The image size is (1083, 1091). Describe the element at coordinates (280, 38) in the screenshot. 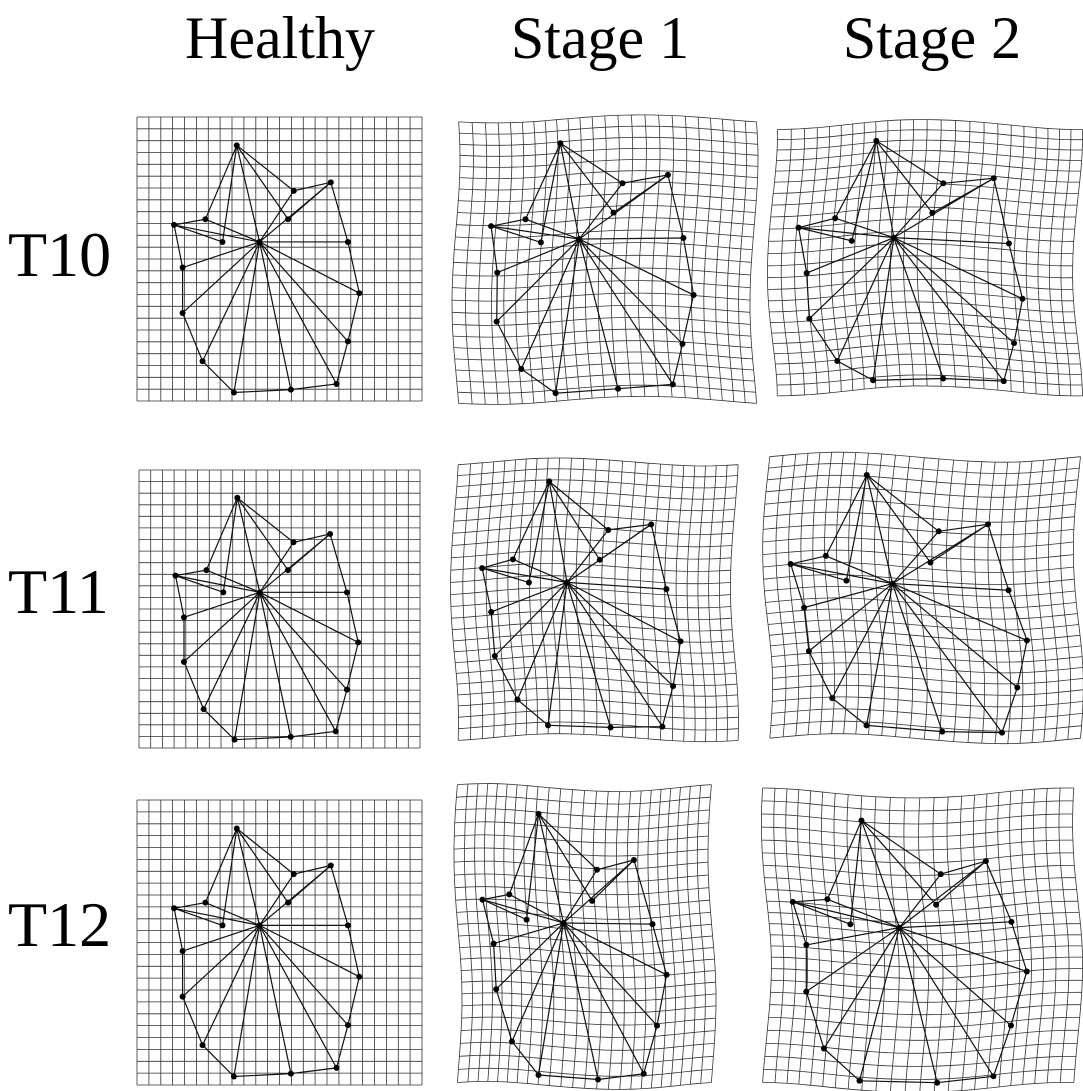

I see `column-label-healthy: Healthy` at that location.